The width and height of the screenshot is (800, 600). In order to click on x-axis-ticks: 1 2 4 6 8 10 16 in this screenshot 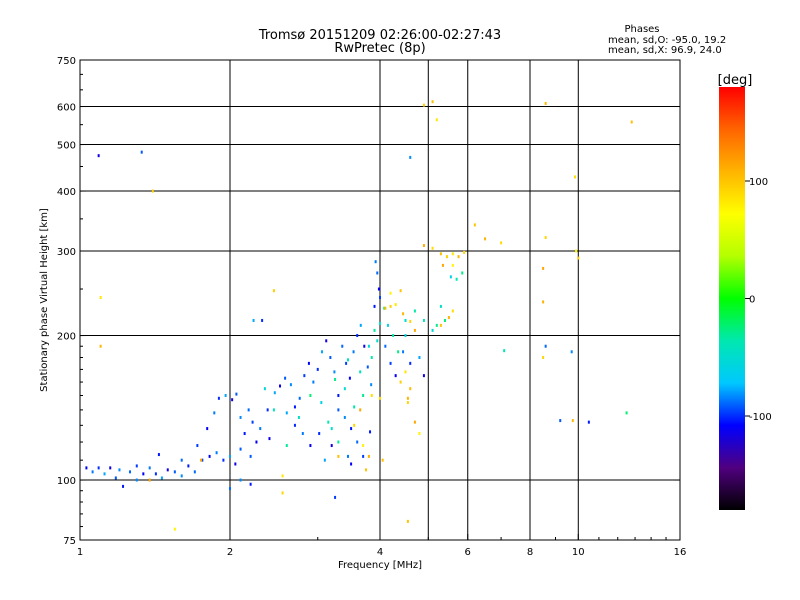, I will do `click(382, 546)`.